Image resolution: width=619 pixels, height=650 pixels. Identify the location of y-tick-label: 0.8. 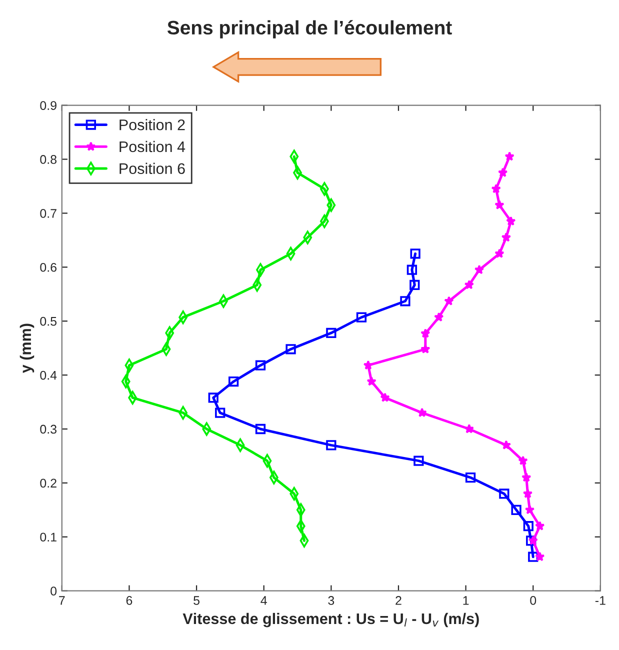
(48, 159).